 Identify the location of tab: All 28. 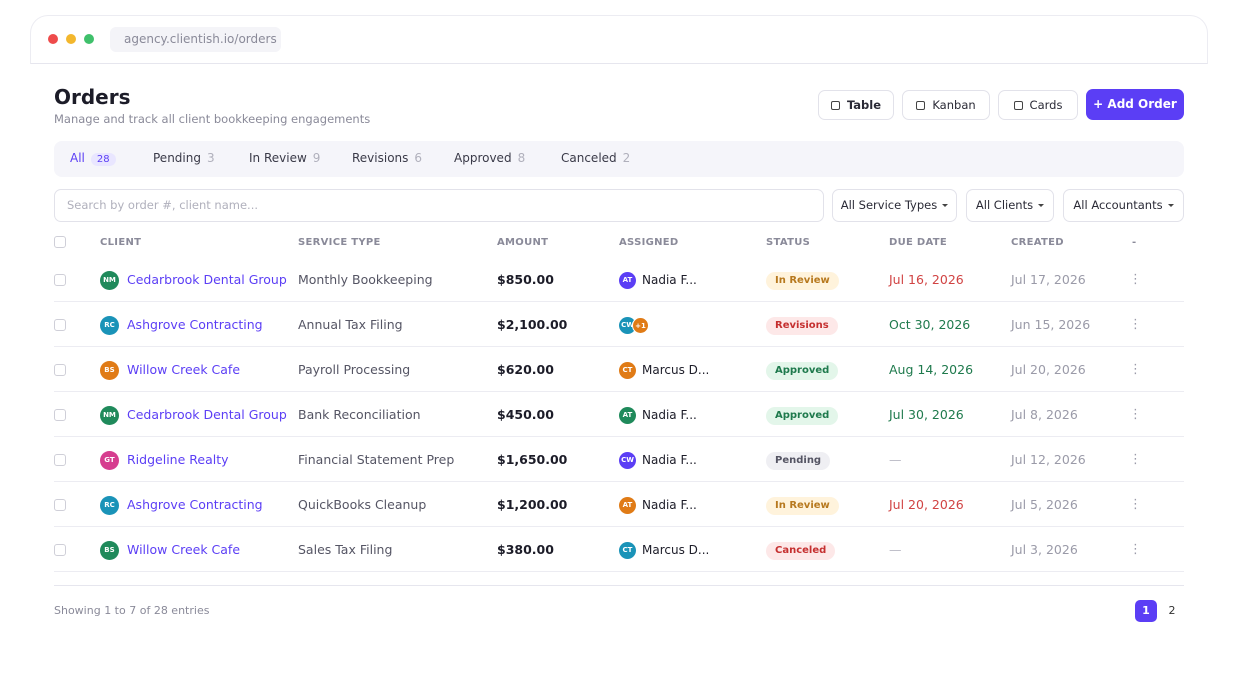
(93, 158).